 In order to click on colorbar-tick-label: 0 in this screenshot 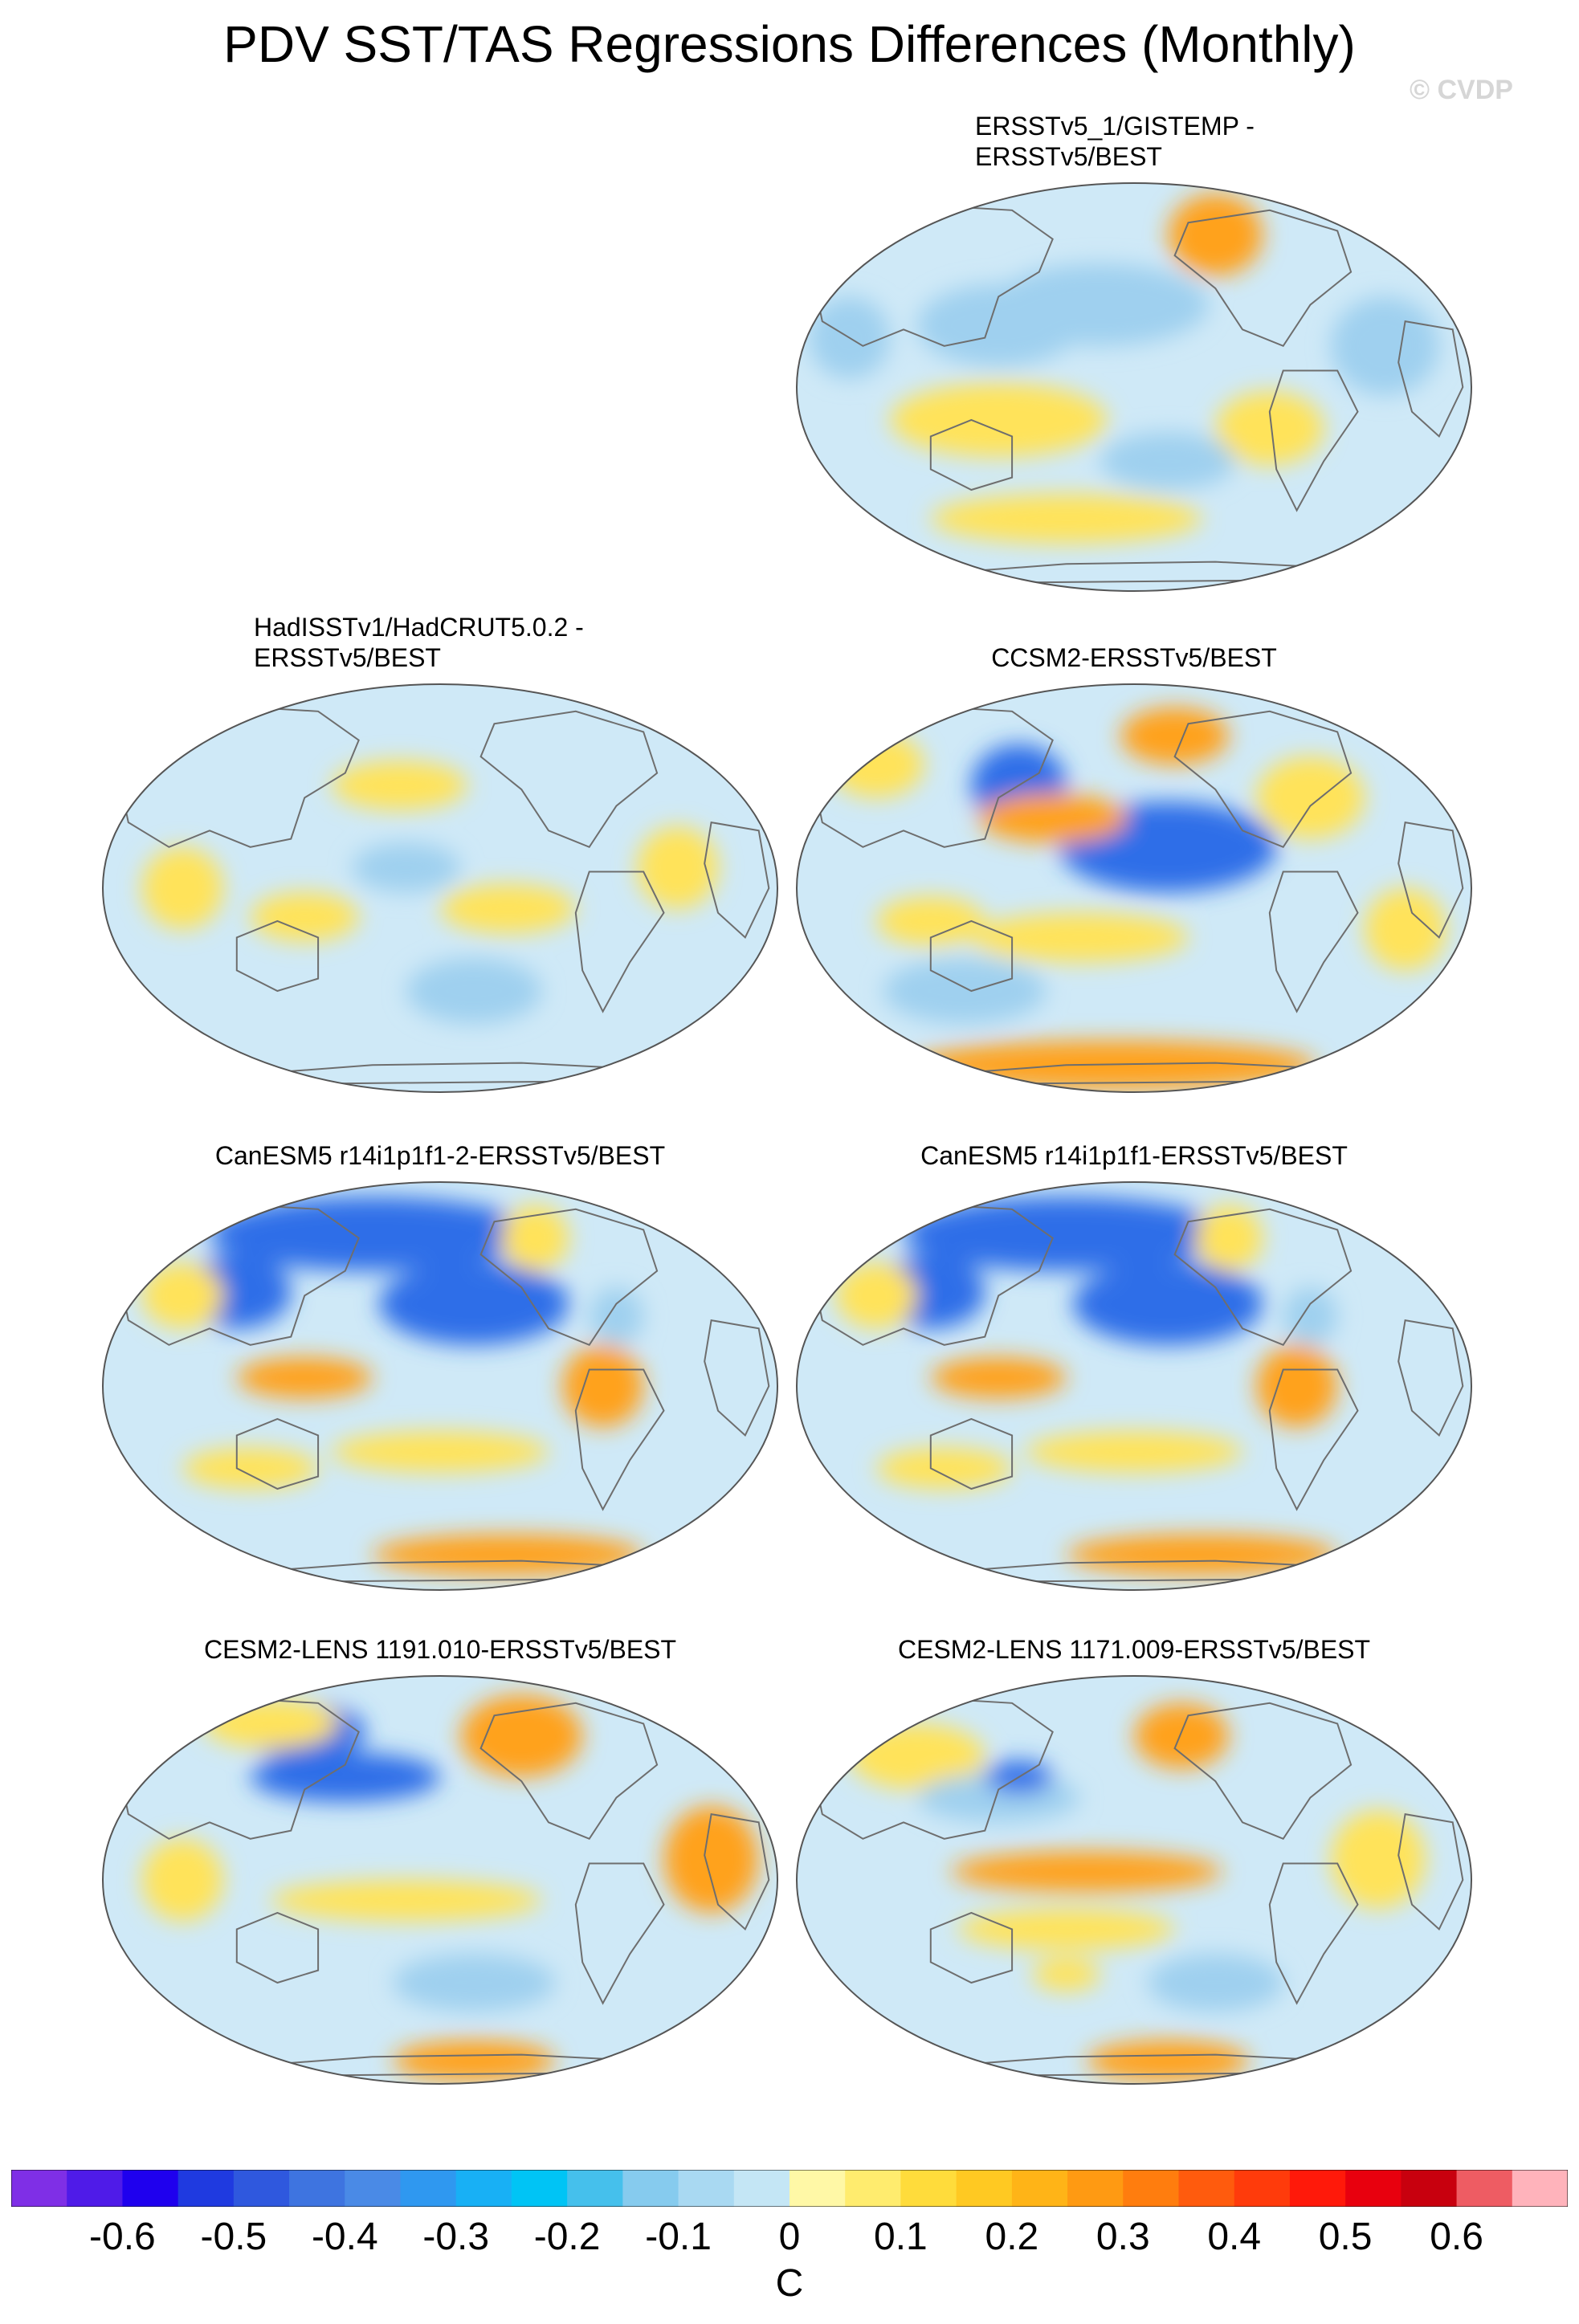, I will do `click(789, 2237)`.